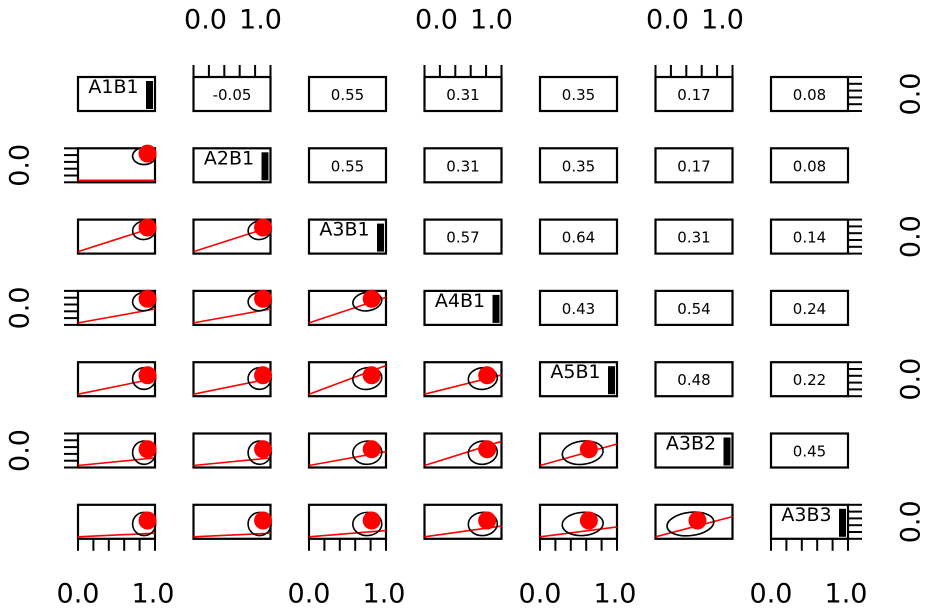  I want to click on correlation-label: 0.43, so click(578, 309).